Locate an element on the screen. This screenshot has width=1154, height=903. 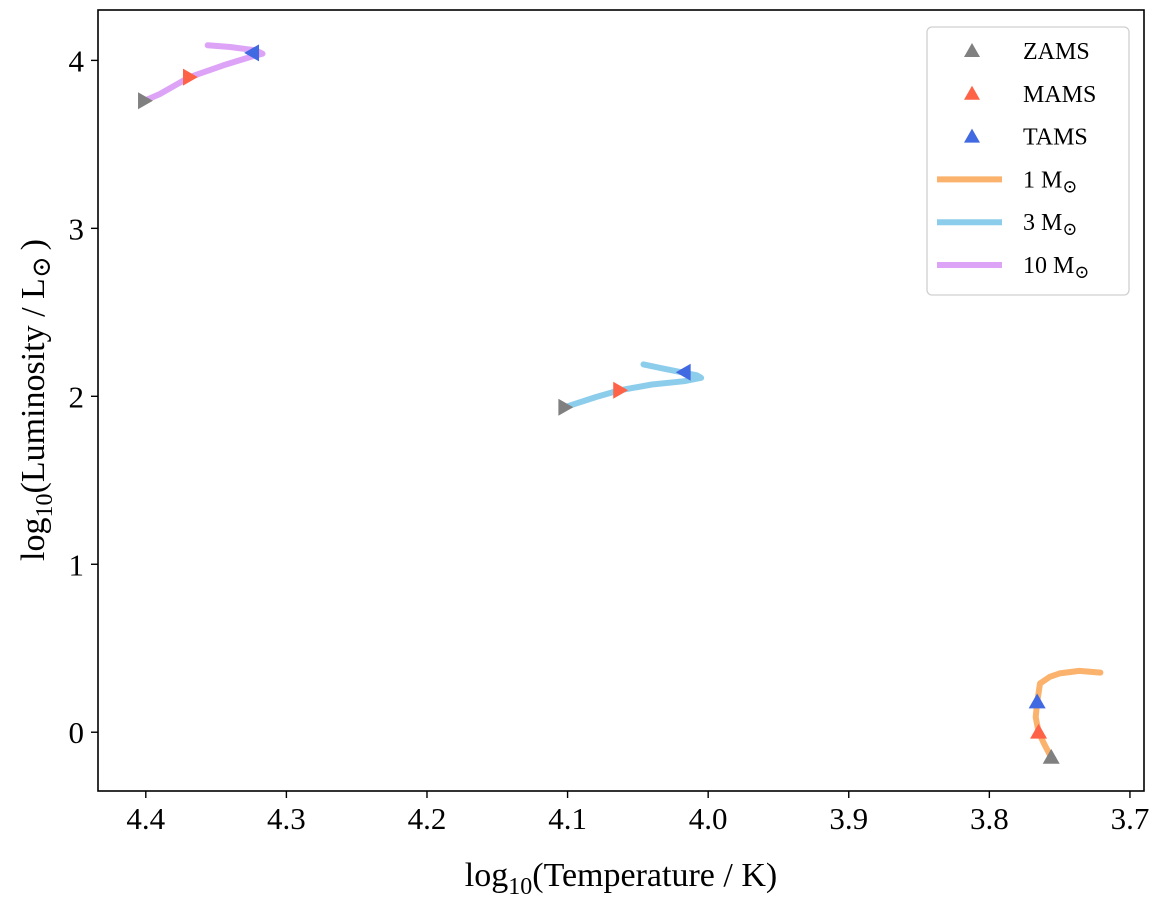
legend: ZAMS MAMS TAMS 1 M⊙ 3 M⊙ 10 M⊙ is located at coordinates (1028, 161).